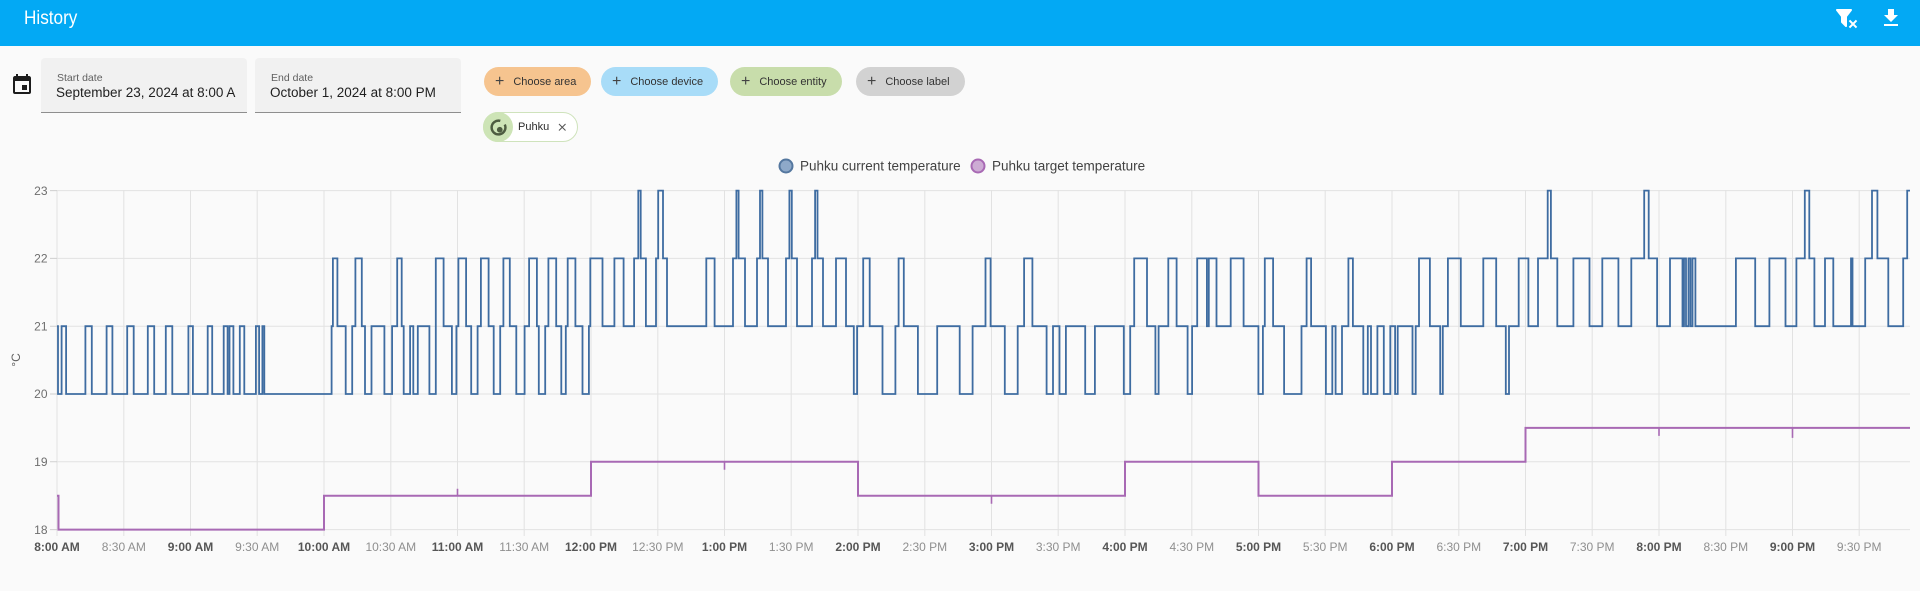 The image size is (1920, 591). Describe the element at coordinates (41, 530) in the screenshot. I see `svg-text: 18` at that location.